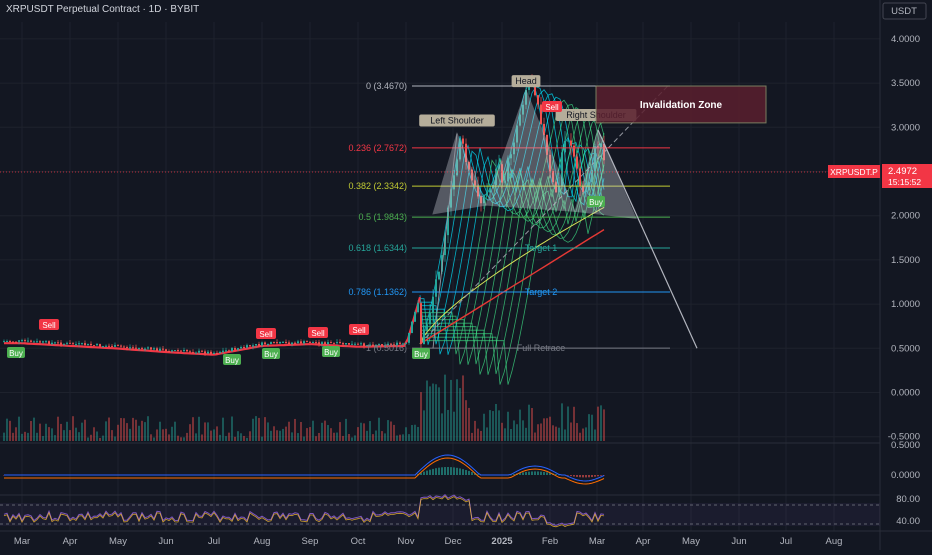 The height and width of the screenshot is (555, 932). What do you see at coordinates (597, 541) in the screenshot?
I see `x-tick-label: Mar` at bounding box center [597, 541].